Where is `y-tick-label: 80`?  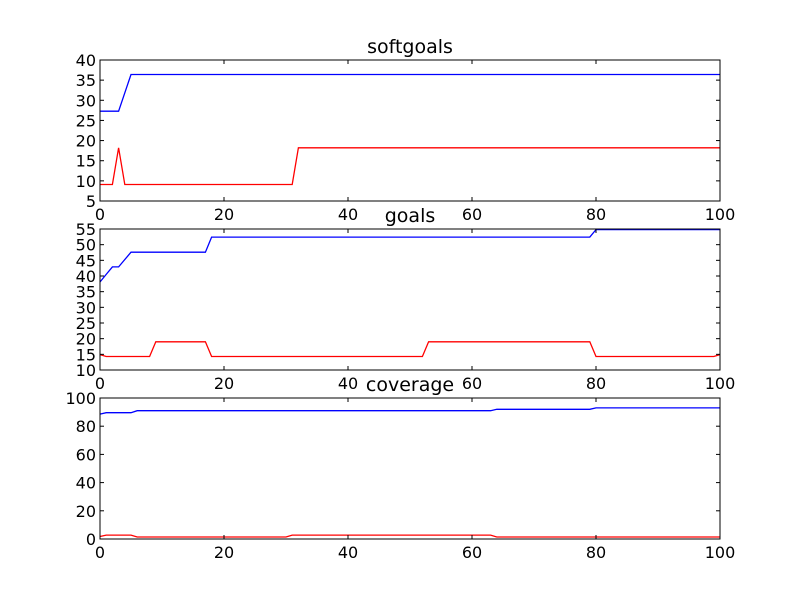
y-tick-label: 80 is located at coordinates (86, 426).